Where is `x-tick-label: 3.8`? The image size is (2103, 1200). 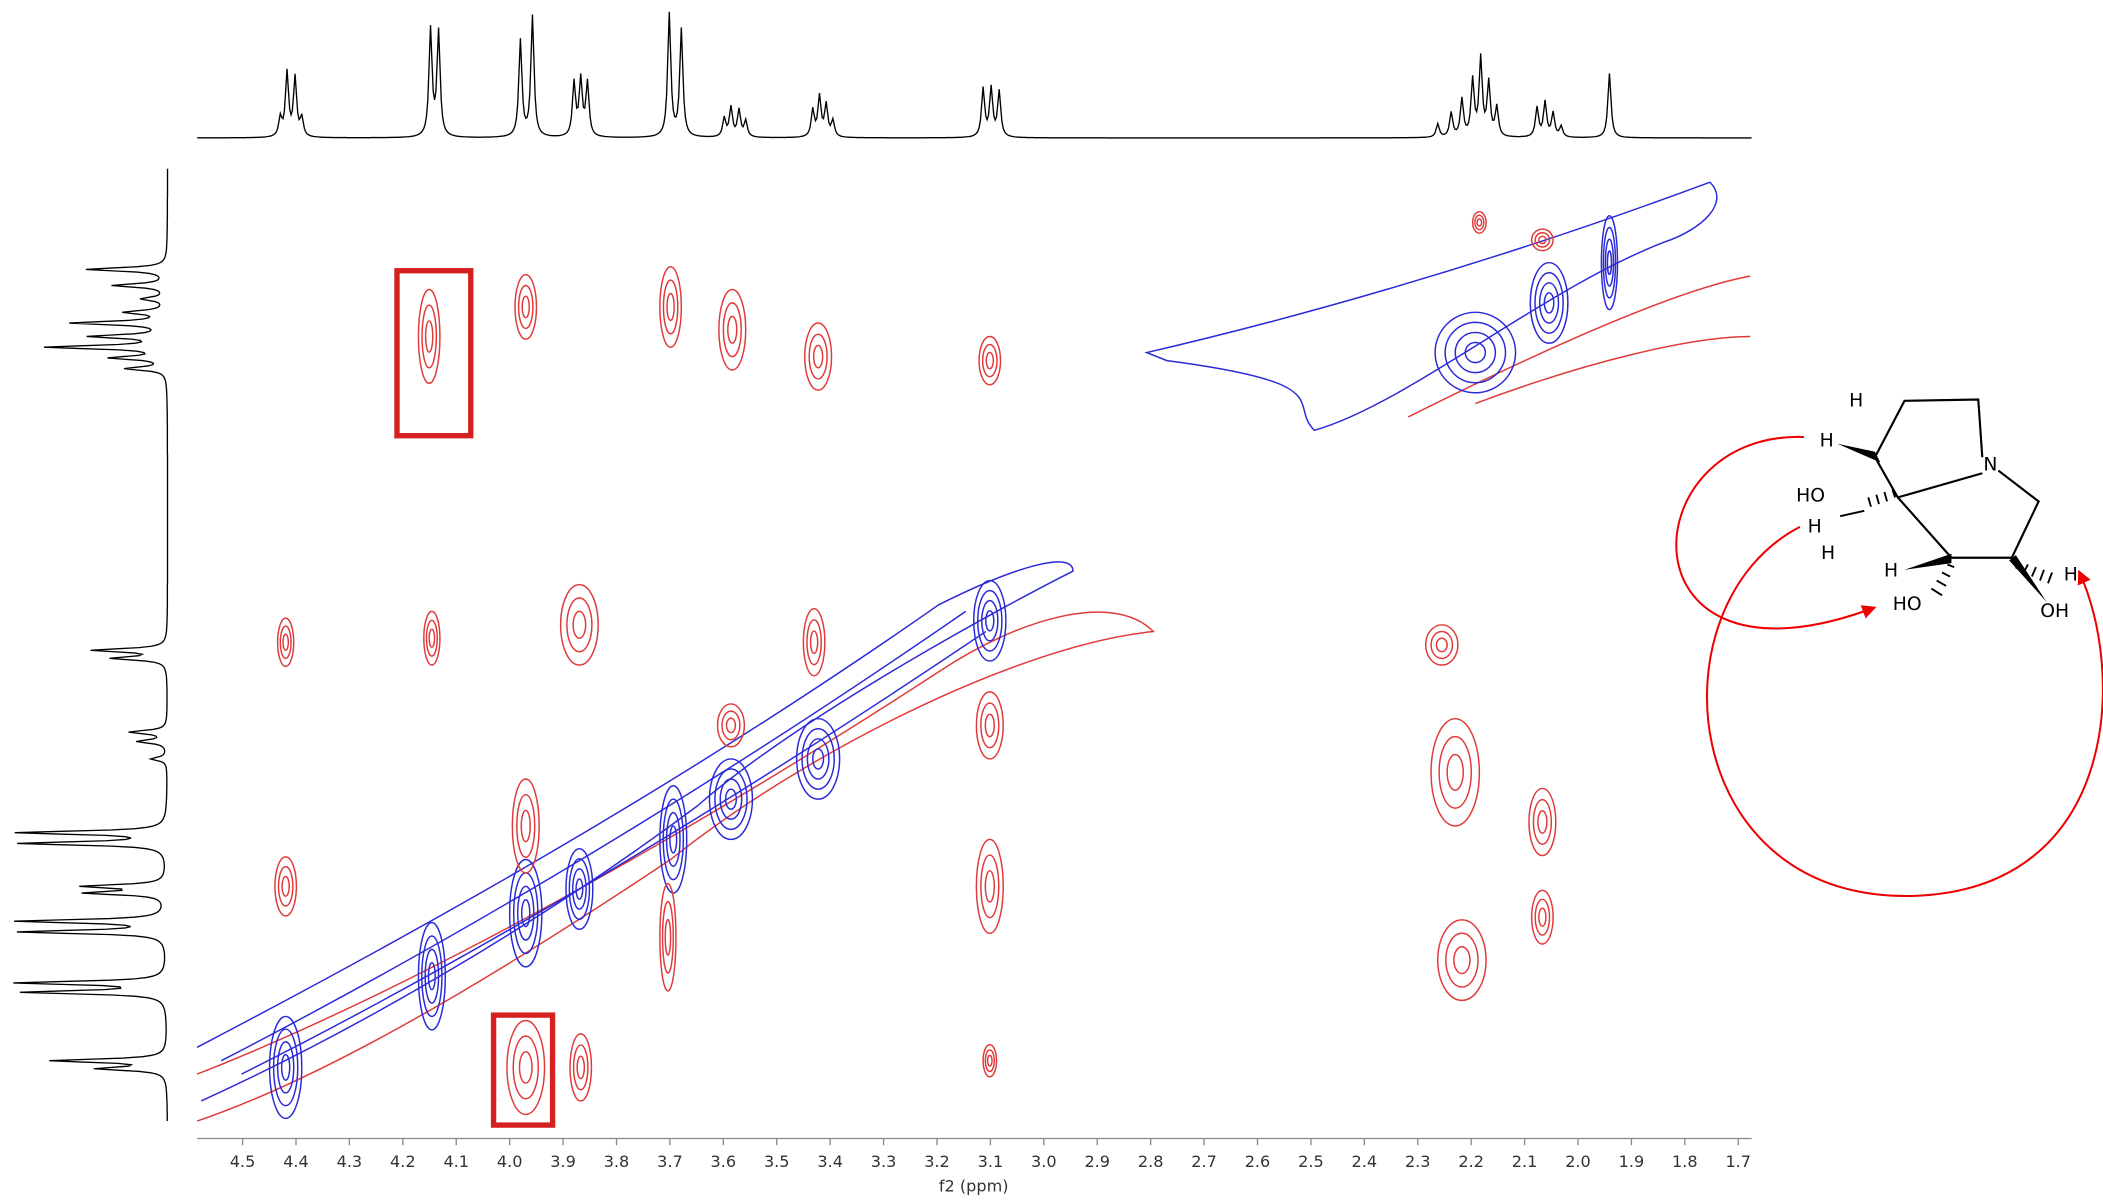 x-tick-label: 3.8 is located at coordinates (617, 1161).